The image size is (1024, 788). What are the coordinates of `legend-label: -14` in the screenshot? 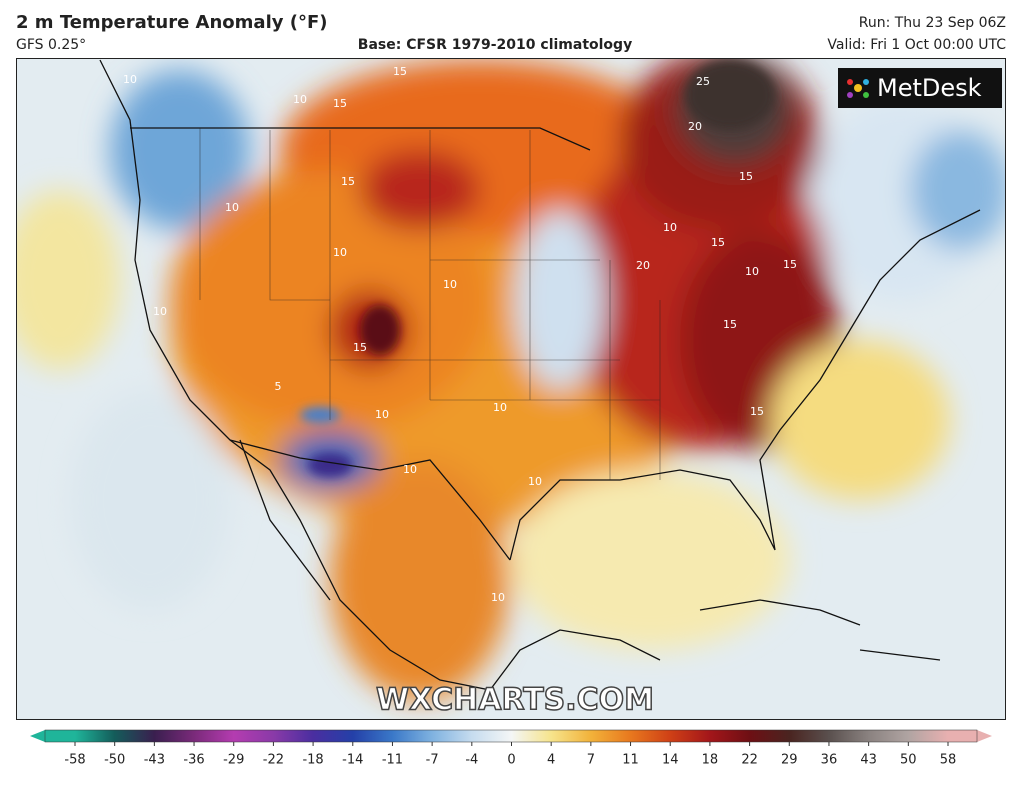 It's located at (352, 760).